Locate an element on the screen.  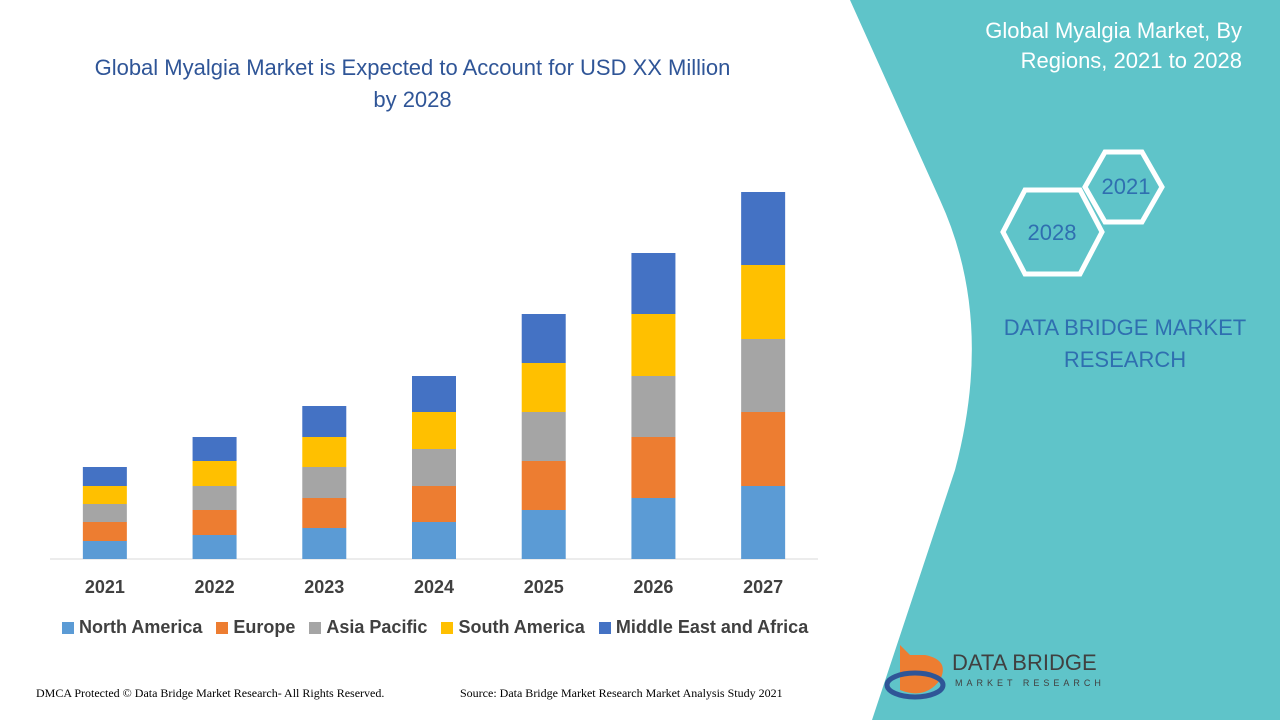
legend-item: North America is located at coordinates (132, 627).